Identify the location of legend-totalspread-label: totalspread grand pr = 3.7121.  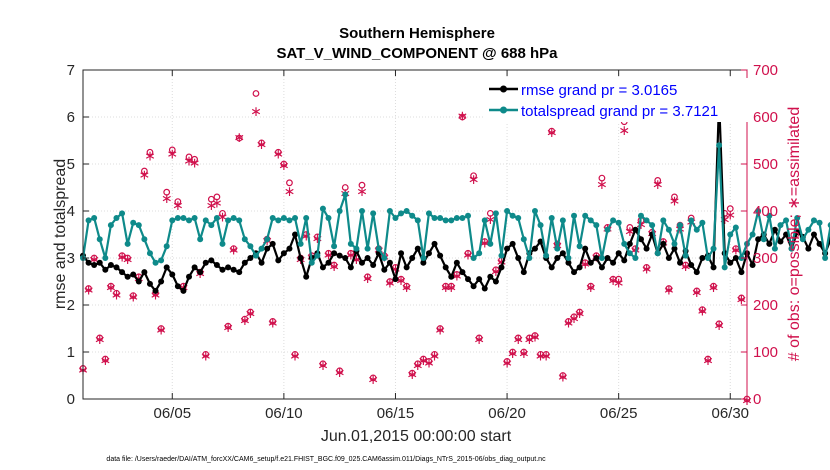
(619, 111).